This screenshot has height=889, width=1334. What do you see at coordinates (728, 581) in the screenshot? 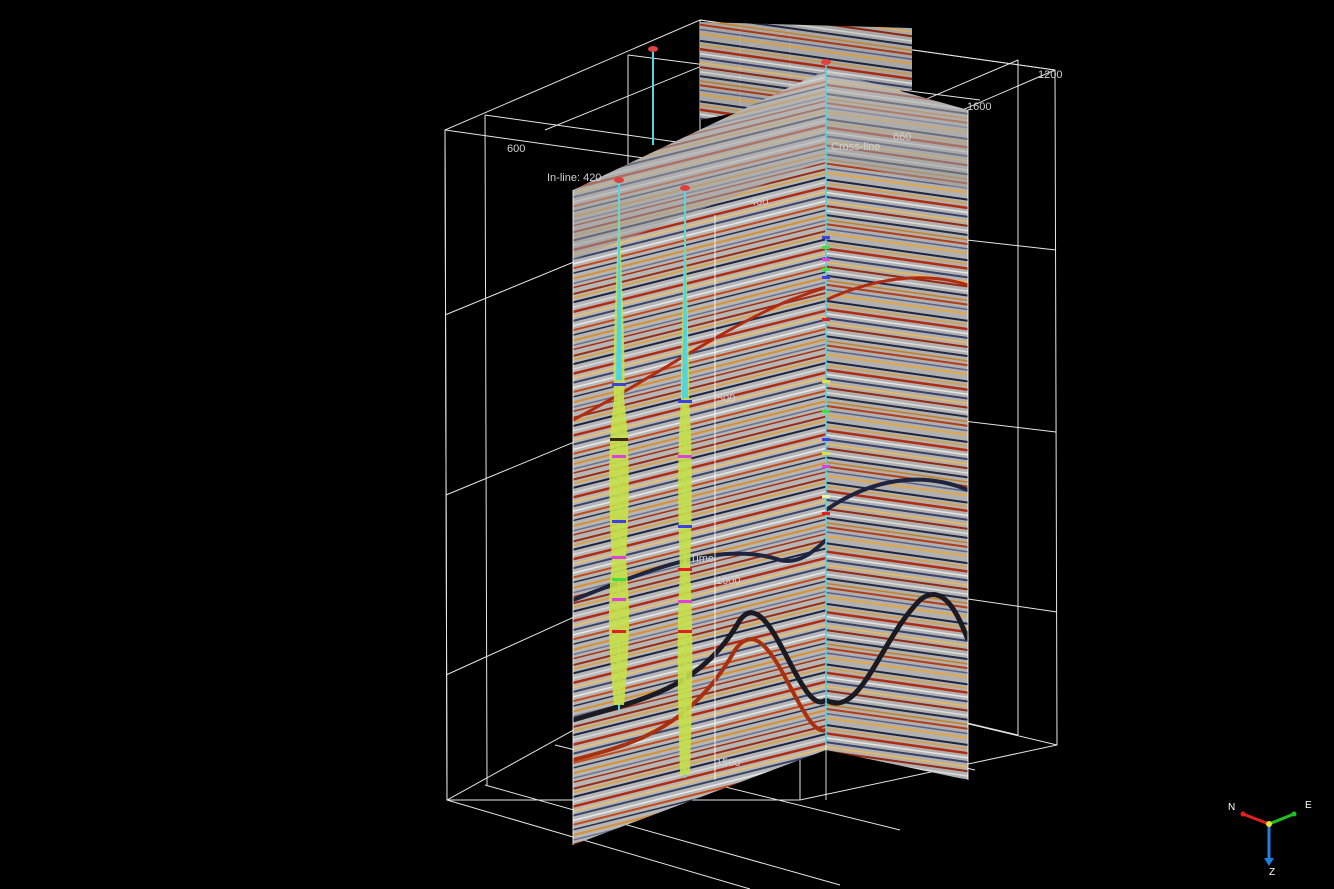
I see `depth-label-1000: 1000` at bounding box center [728, 581].